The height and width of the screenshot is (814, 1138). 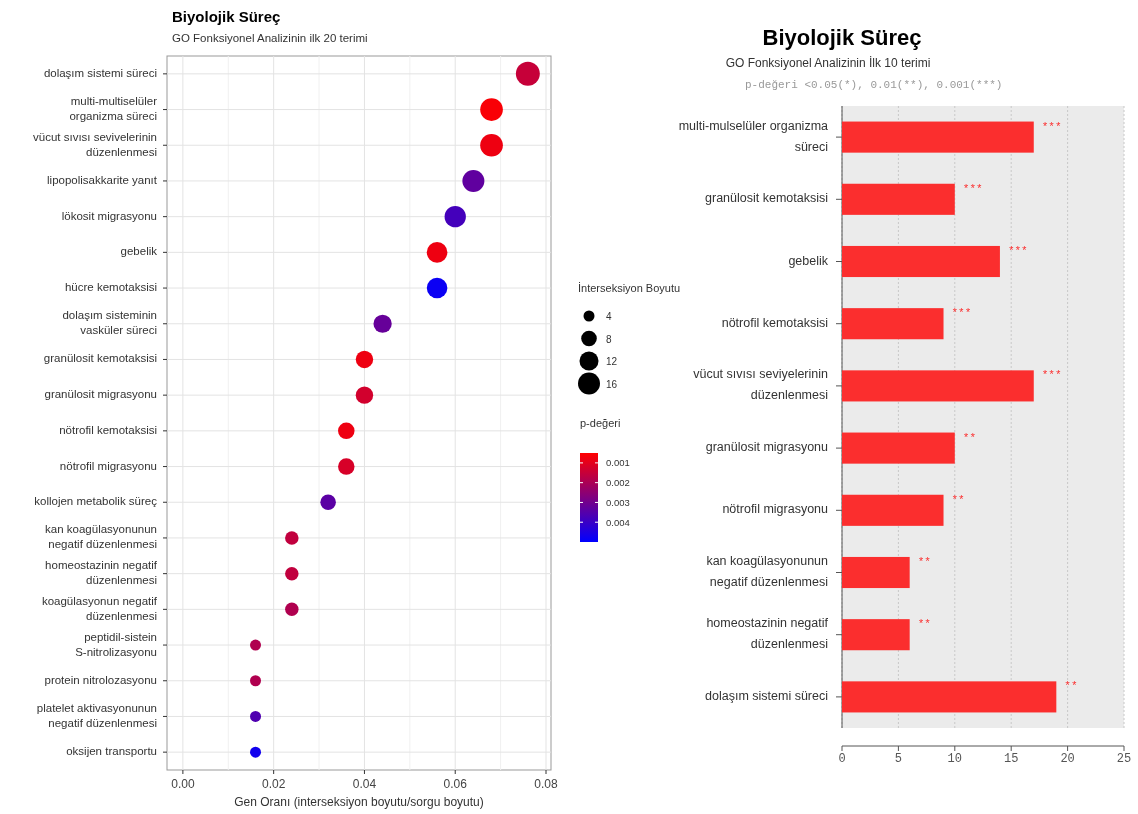 I want to click on x-tick-label: 25, so click(x=1124, y=759).